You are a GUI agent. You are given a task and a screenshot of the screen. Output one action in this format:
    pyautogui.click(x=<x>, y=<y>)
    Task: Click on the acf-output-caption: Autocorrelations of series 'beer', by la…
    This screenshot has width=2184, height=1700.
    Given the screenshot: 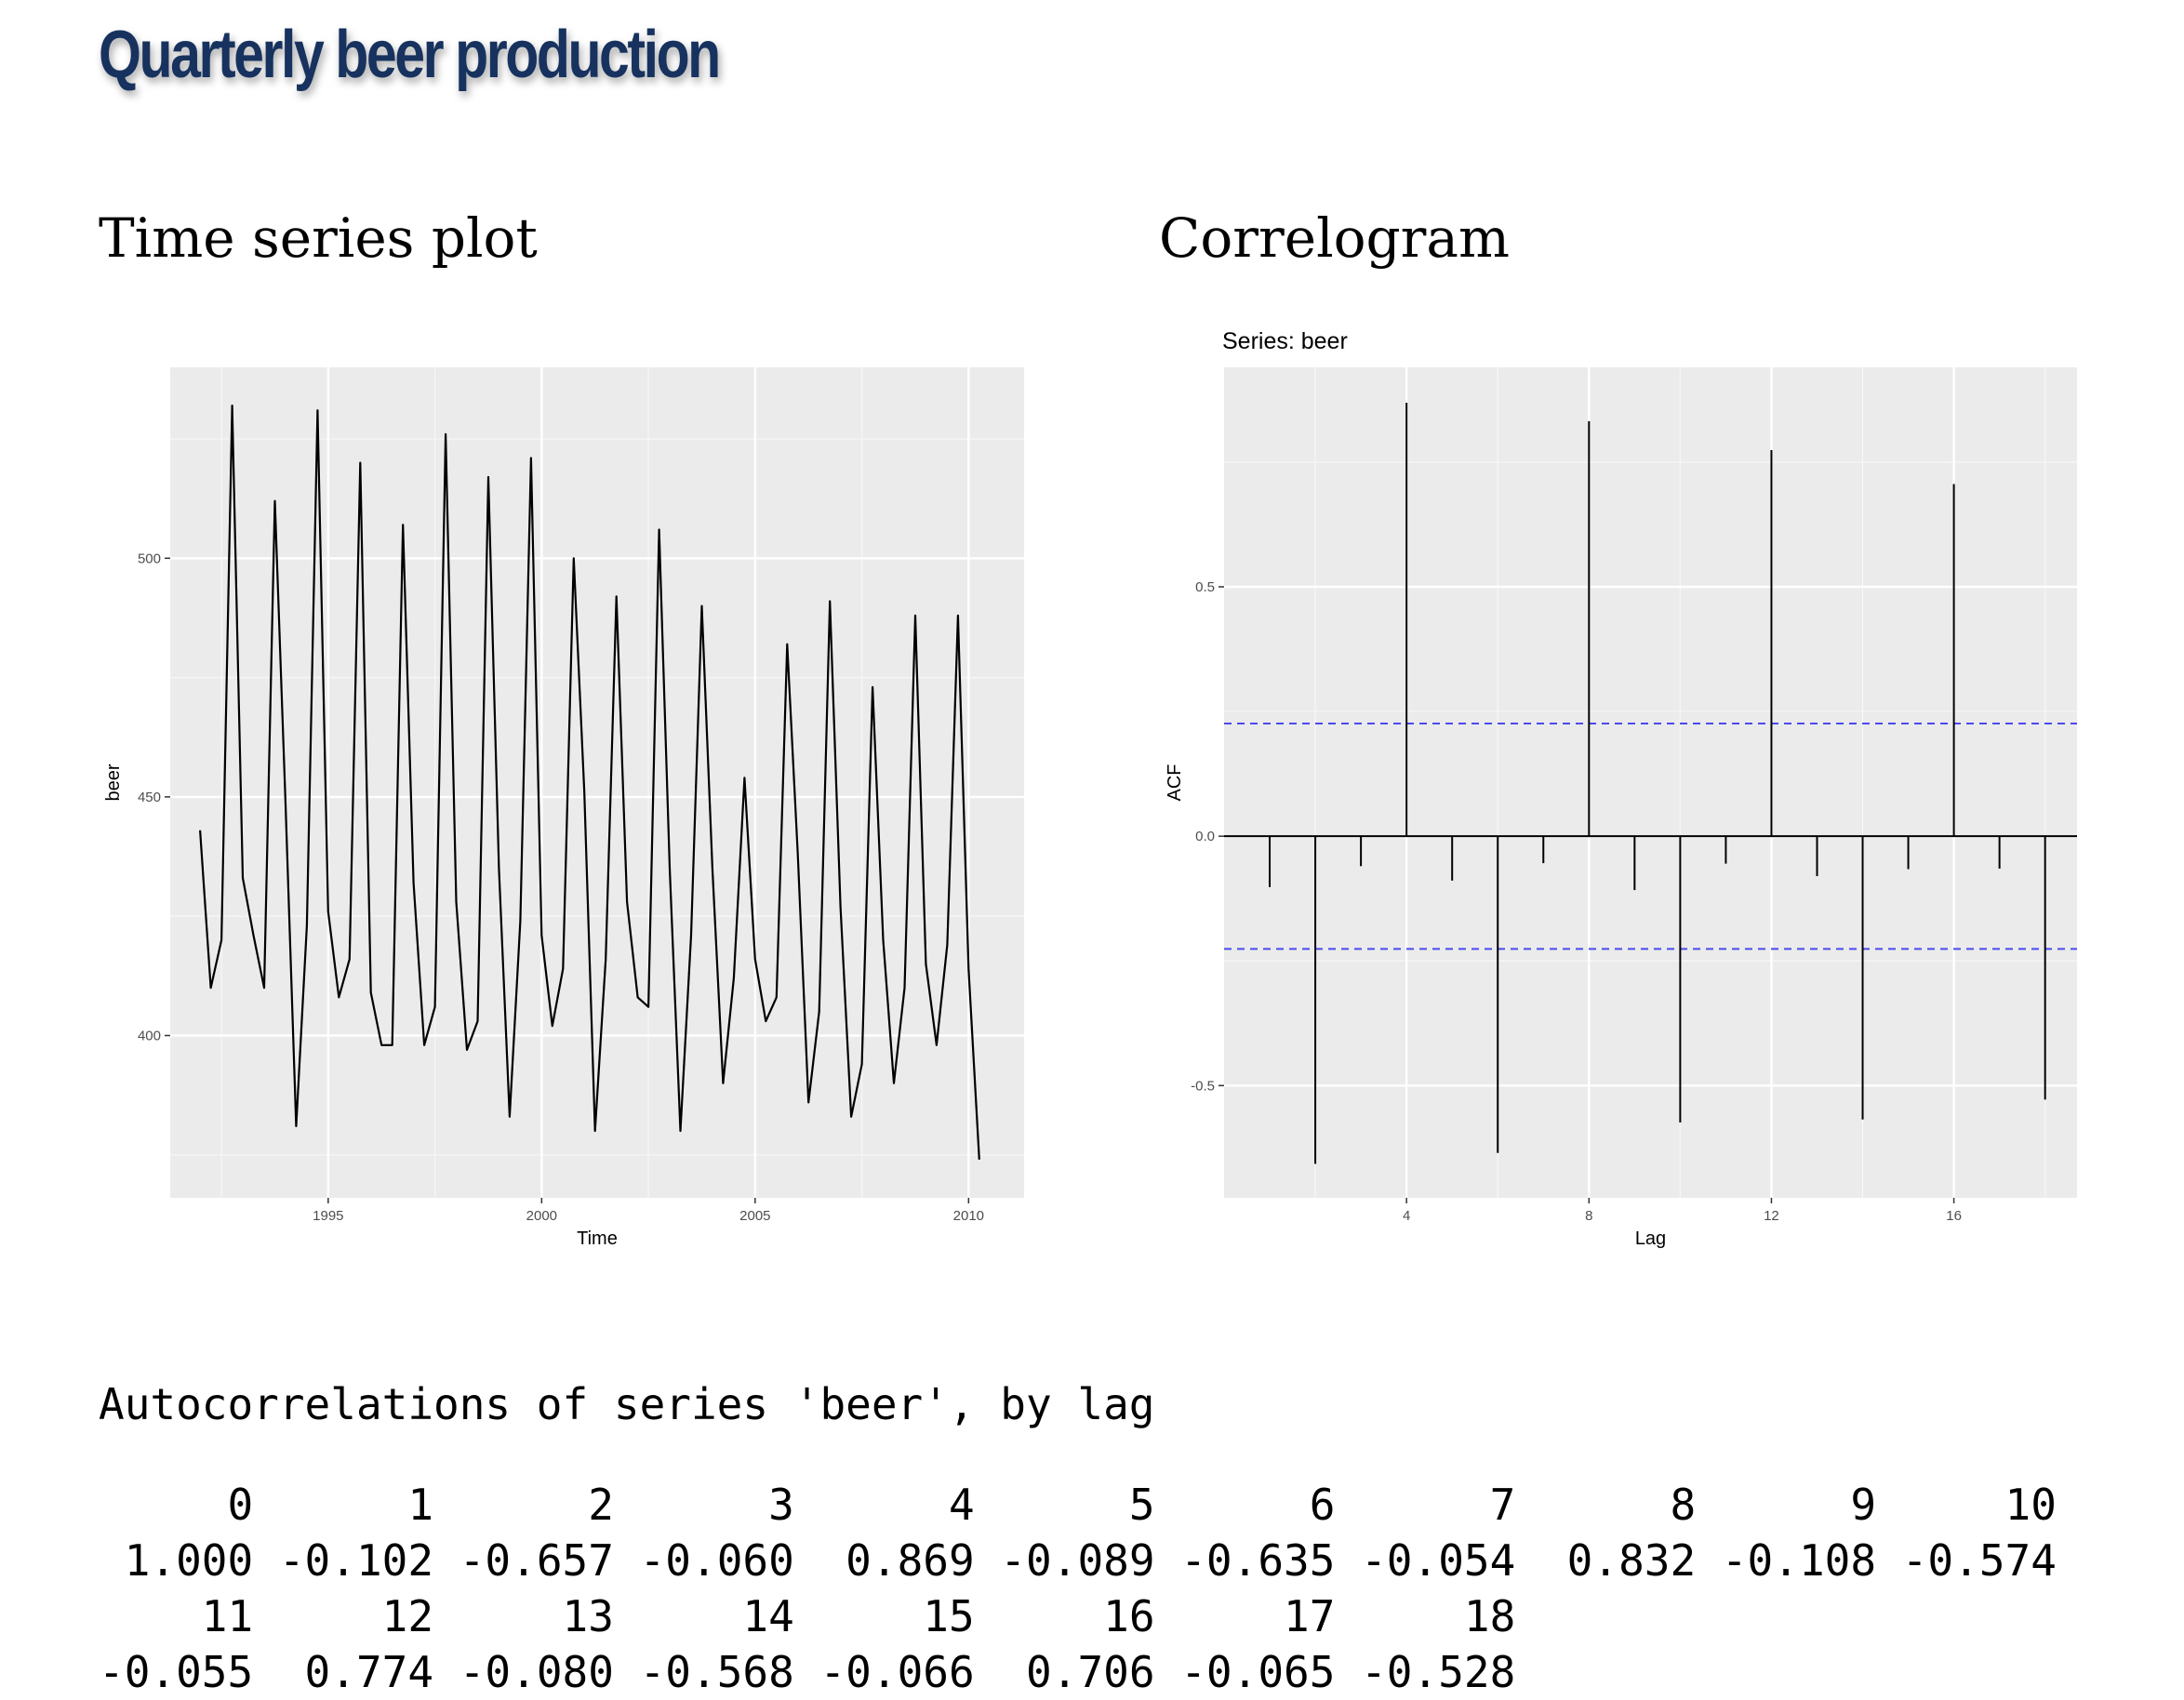 What is the action you would take?
    pyautogui.click(x=627, y=1404)
    